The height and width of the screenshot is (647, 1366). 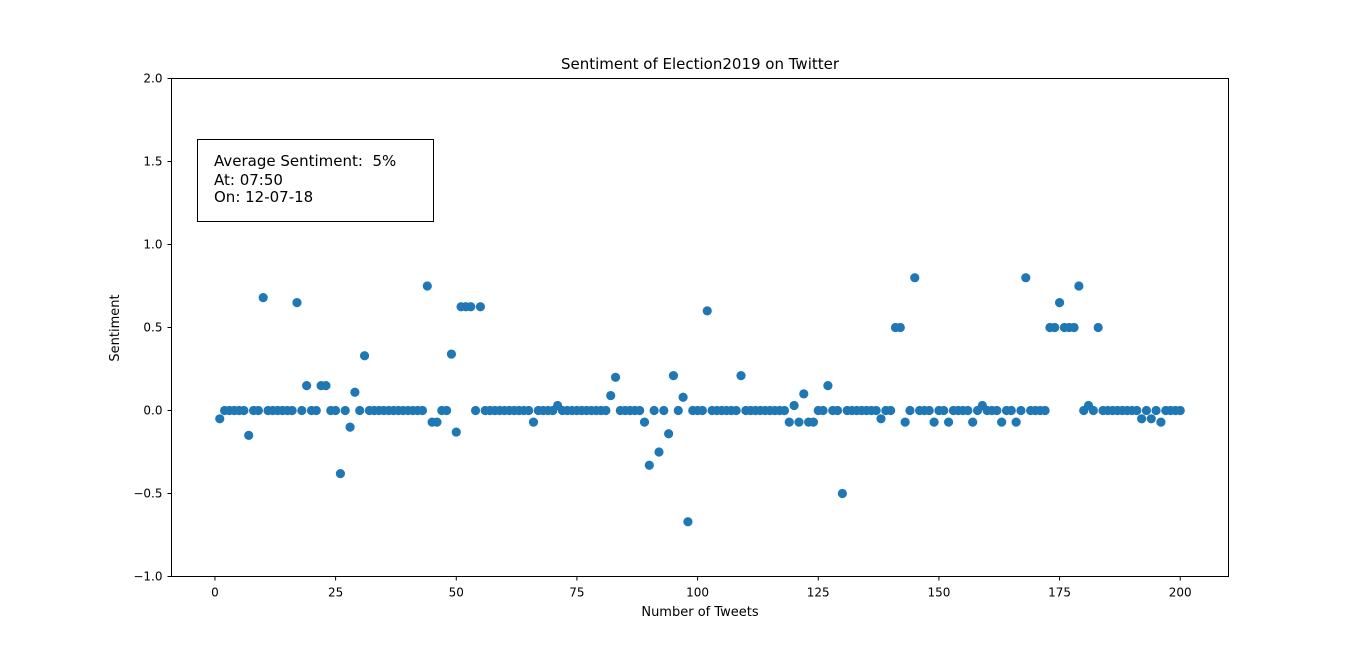 I want to click on y-axis-label: Sentiment, so click(x=115, y=327).